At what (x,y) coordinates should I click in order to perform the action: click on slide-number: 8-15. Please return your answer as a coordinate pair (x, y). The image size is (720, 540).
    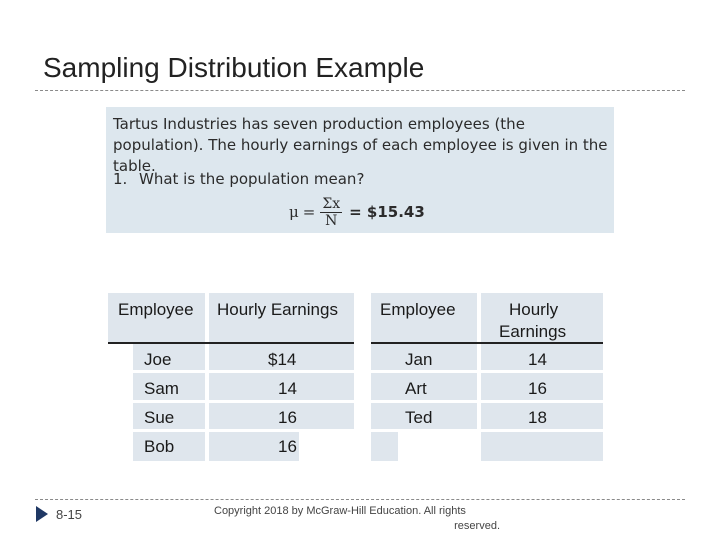
    Looking at the image, I should click on (59, 514).